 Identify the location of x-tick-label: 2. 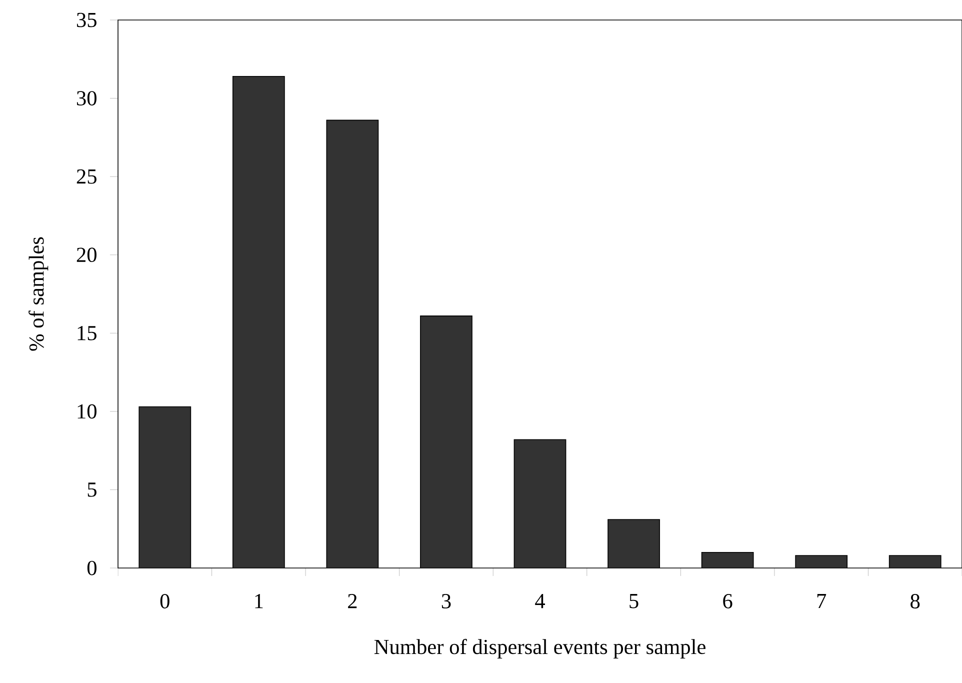
(352, 601).